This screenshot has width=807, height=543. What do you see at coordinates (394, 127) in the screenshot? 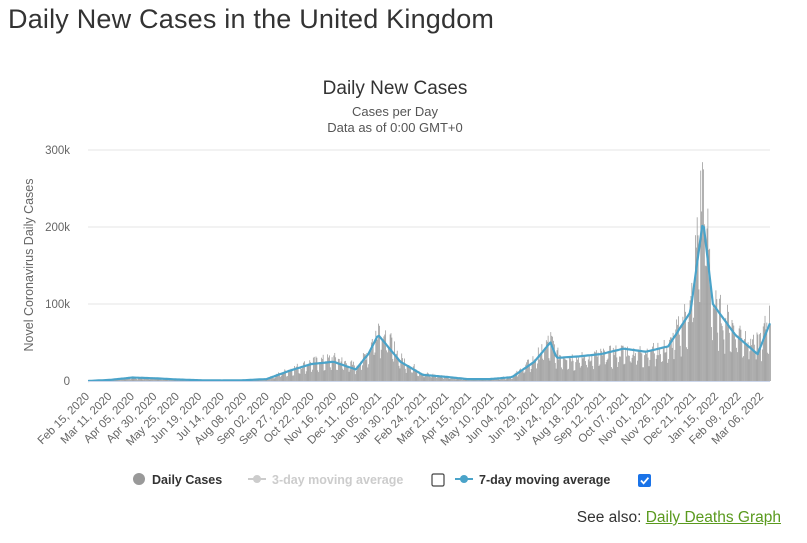
I see `chart-subtitle-line-2: Data as of 0:00 GMT+0` at bounding box center [394, 127].